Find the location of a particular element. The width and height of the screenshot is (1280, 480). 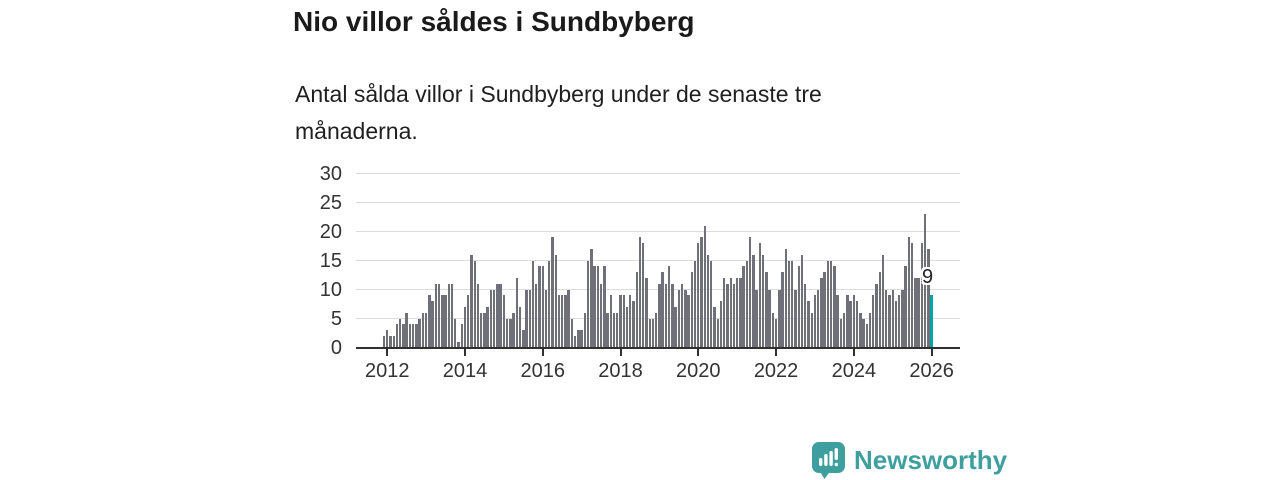

page-title: Nio villor såldes i Sundbyberg is located at coordinates (494, 21).